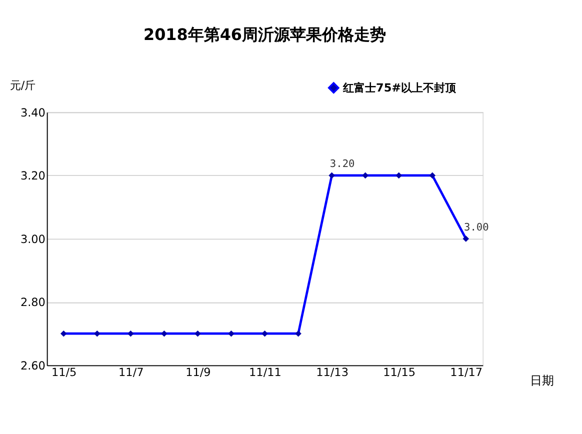 The width and height of the screenshot is (582, 434). I want to click on x-tick-label: 11/15, so click(399, 373).